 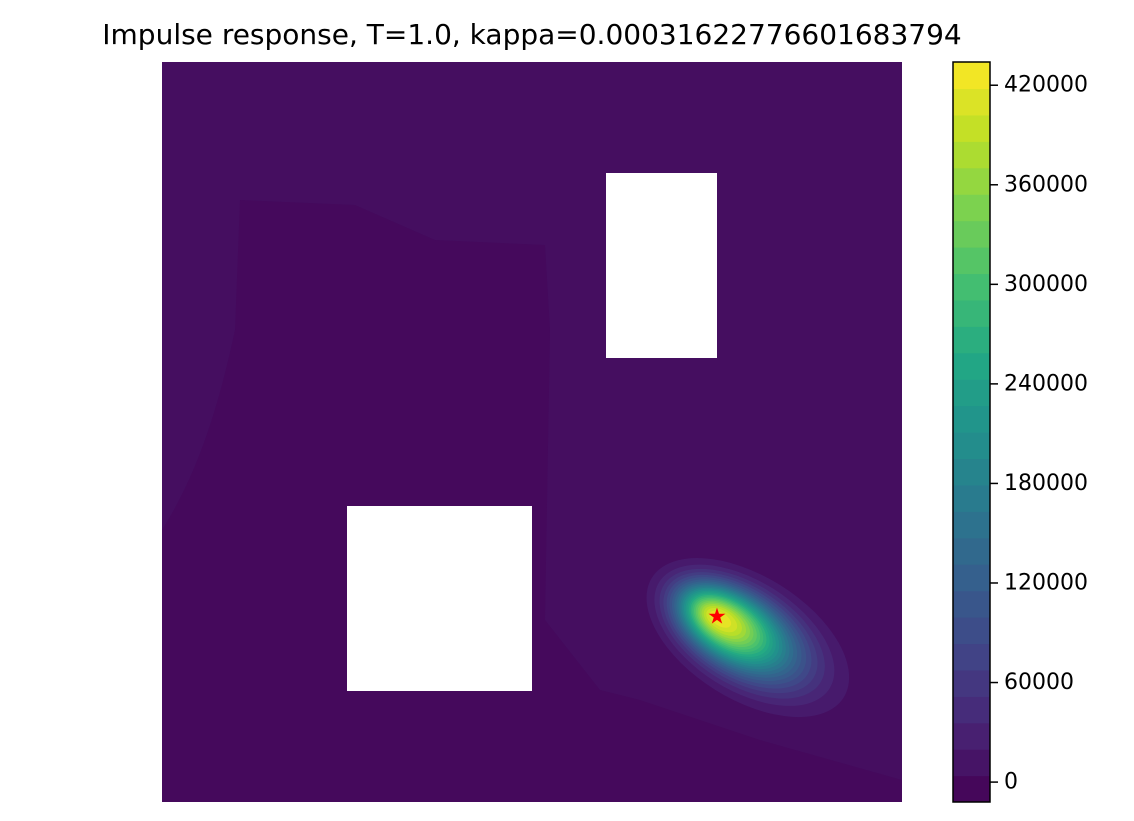 What do you see at coordinates (720, 619) in the screenshot?
I see `contour-level` at bounding box center [720, 619].